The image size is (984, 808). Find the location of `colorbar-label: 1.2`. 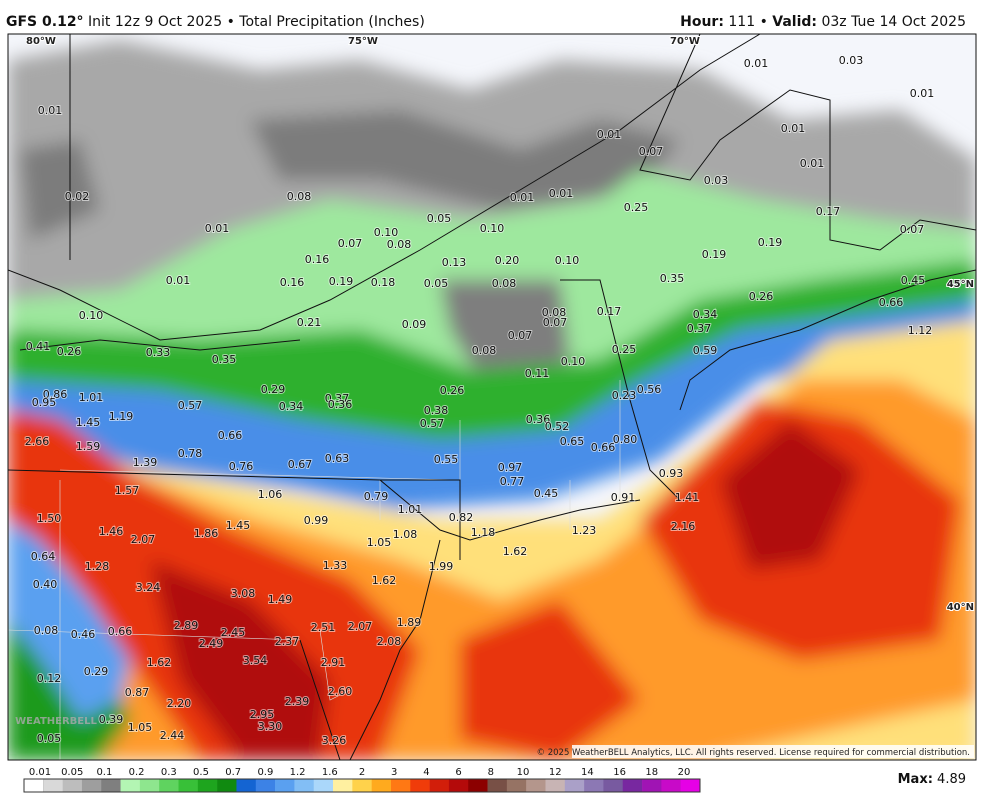

colorbar-label: 1.2 is located at coordinates (298, 772).